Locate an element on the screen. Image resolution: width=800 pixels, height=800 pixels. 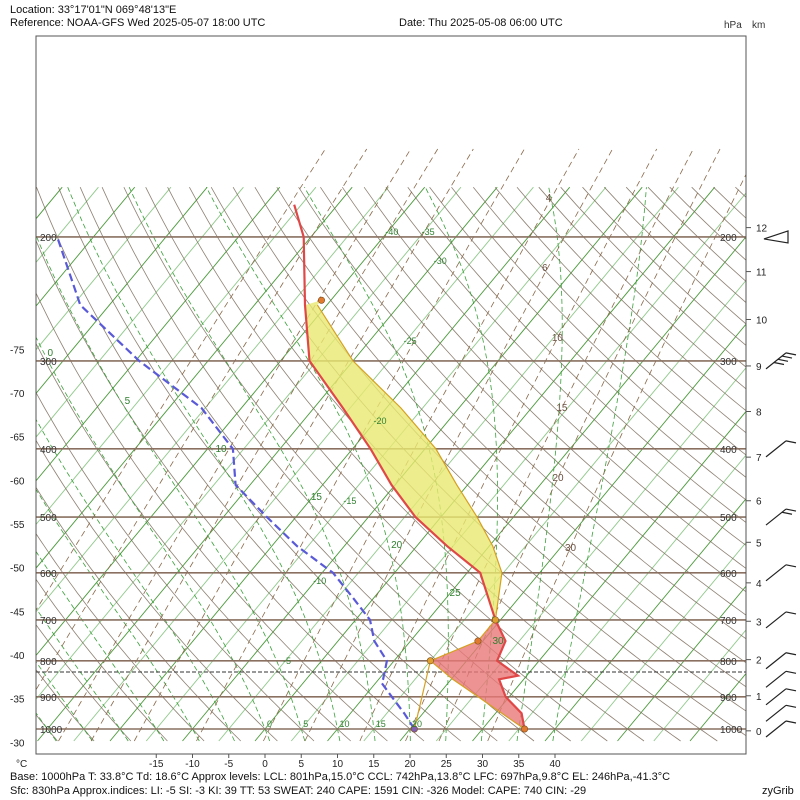
pressure-label: 700 is located at coordinates (48, 621).